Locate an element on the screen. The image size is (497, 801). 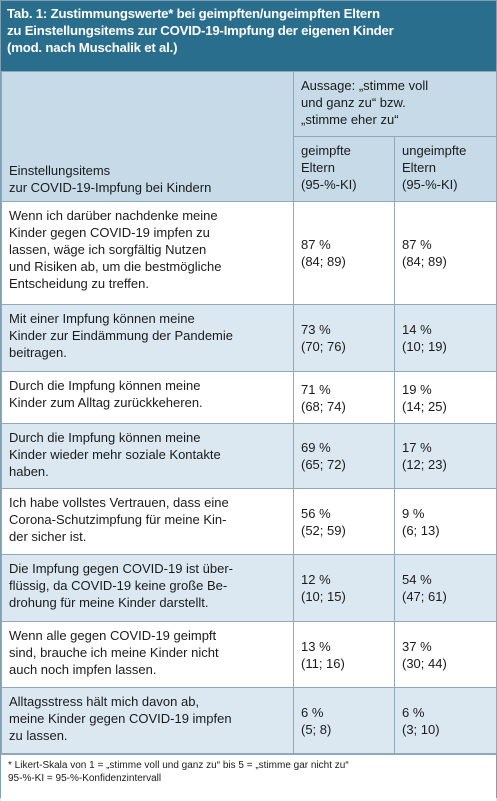
percent: 73 % is located at coordinates (316, 329).